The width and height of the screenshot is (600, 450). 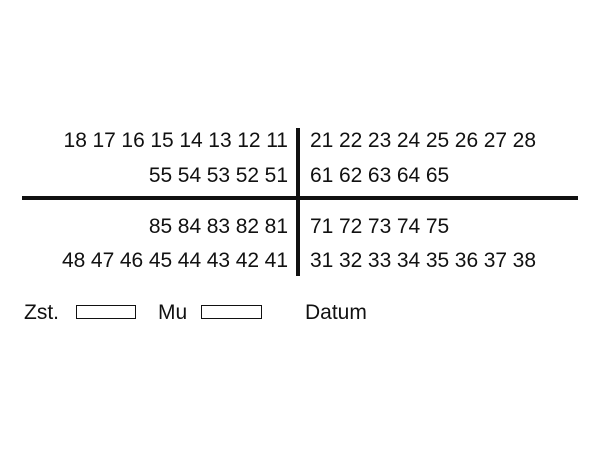 What do you see at coordinates (408, 140) in the screenshot?
I see `tooth-number: 24` at bounding box center [408, 140].